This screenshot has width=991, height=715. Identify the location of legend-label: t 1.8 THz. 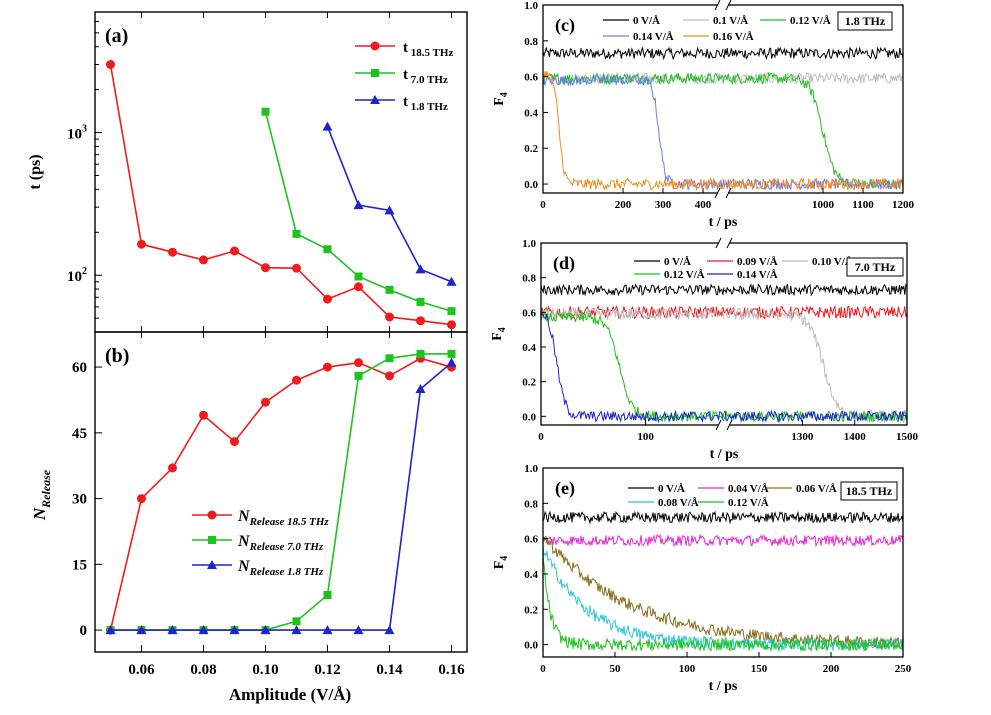
(425, 103).